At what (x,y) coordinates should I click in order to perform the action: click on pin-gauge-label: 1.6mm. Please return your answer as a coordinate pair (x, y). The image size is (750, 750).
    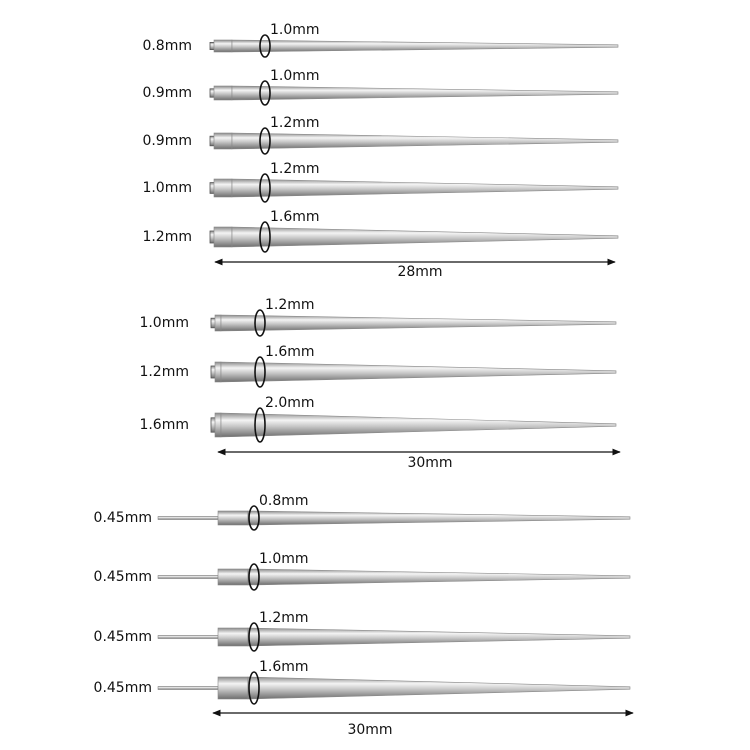
    Looking at the image, I should click on (164, 425).